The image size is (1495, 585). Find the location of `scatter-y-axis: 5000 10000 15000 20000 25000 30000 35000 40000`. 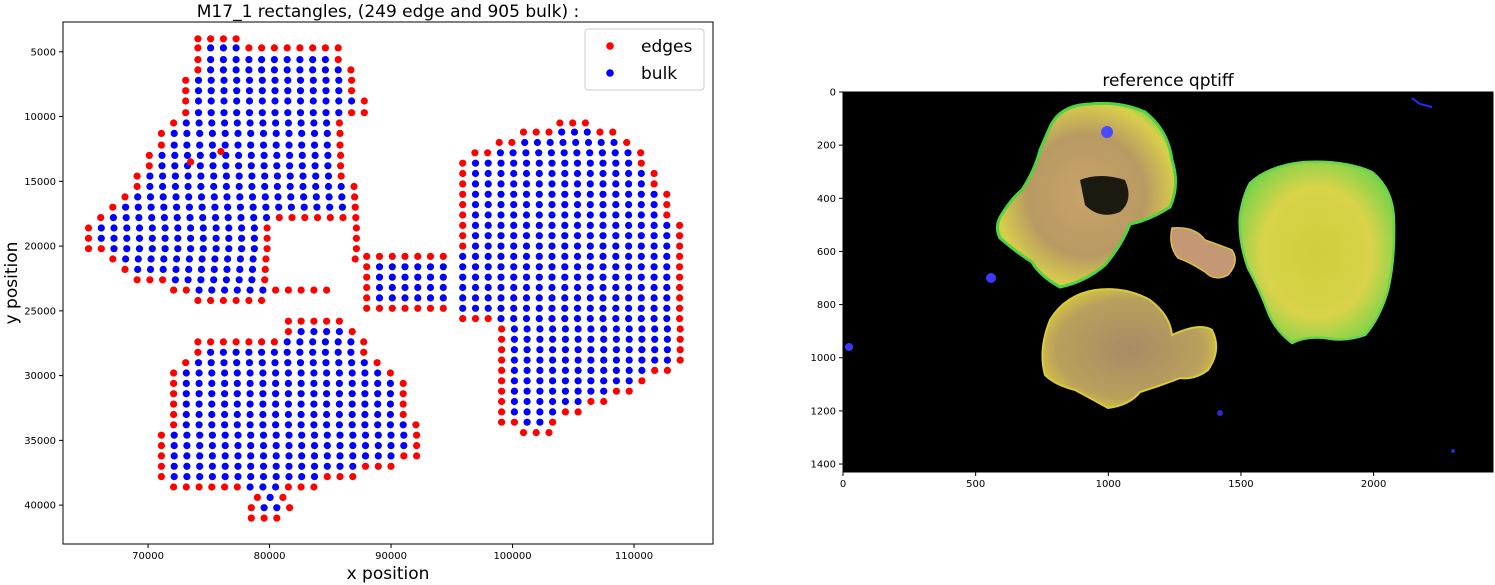

scatter-y-axis: 5000 10000 15000 20000 25000 30000 35000 40000 is located at coordinates (43, 279).